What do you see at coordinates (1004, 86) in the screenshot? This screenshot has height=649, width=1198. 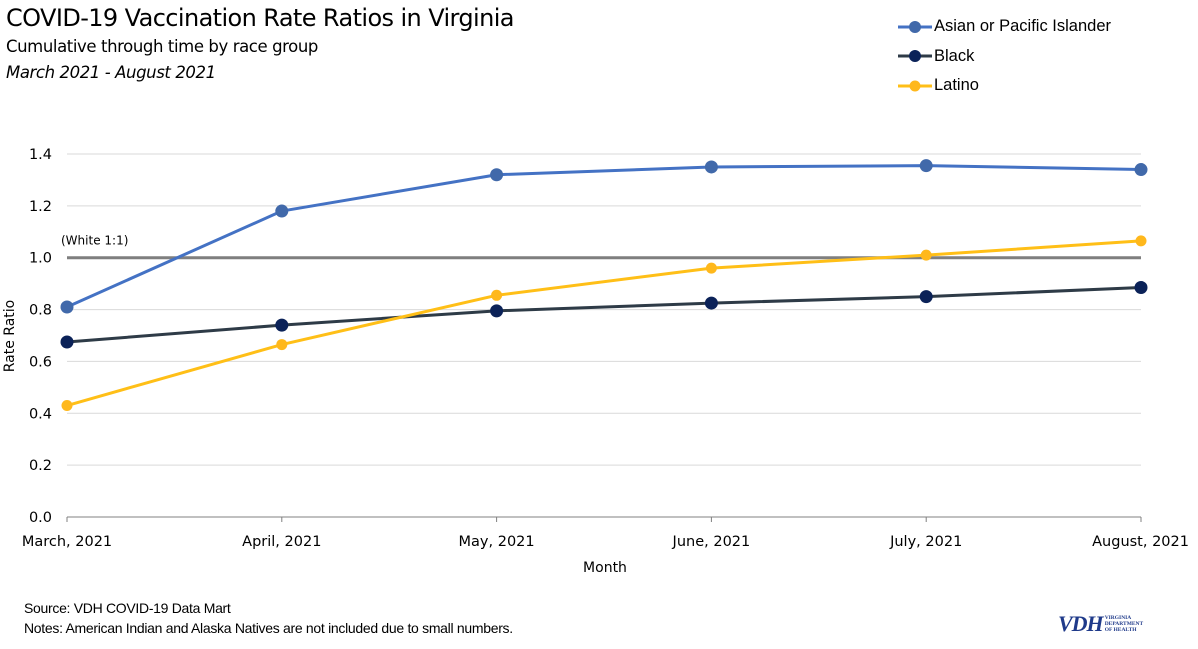 I see `legend-item-latino: Latino` at bounding box center [1004, 86].